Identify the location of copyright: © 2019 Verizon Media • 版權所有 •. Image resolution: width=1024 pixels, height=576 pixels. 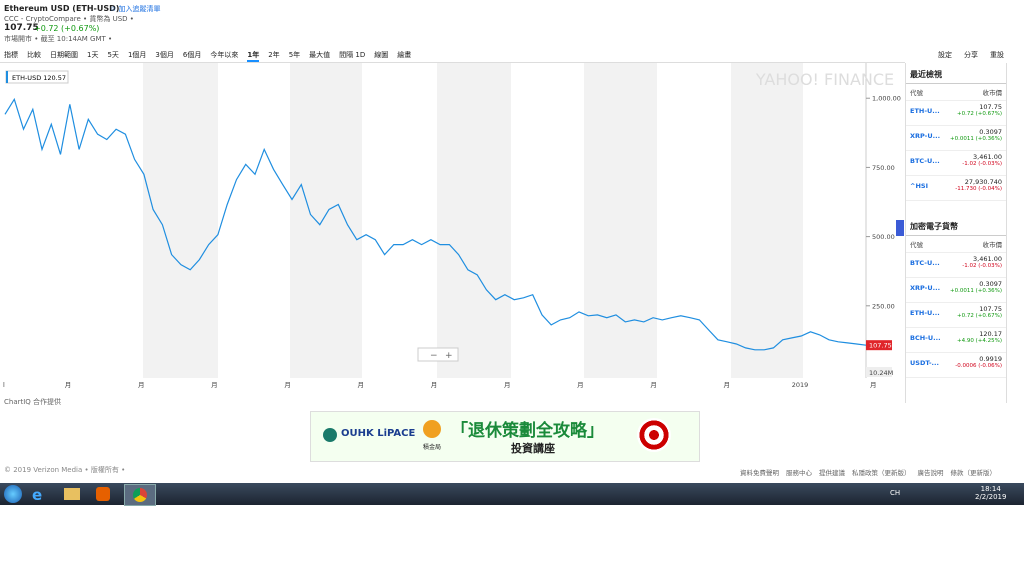
(65, 470).